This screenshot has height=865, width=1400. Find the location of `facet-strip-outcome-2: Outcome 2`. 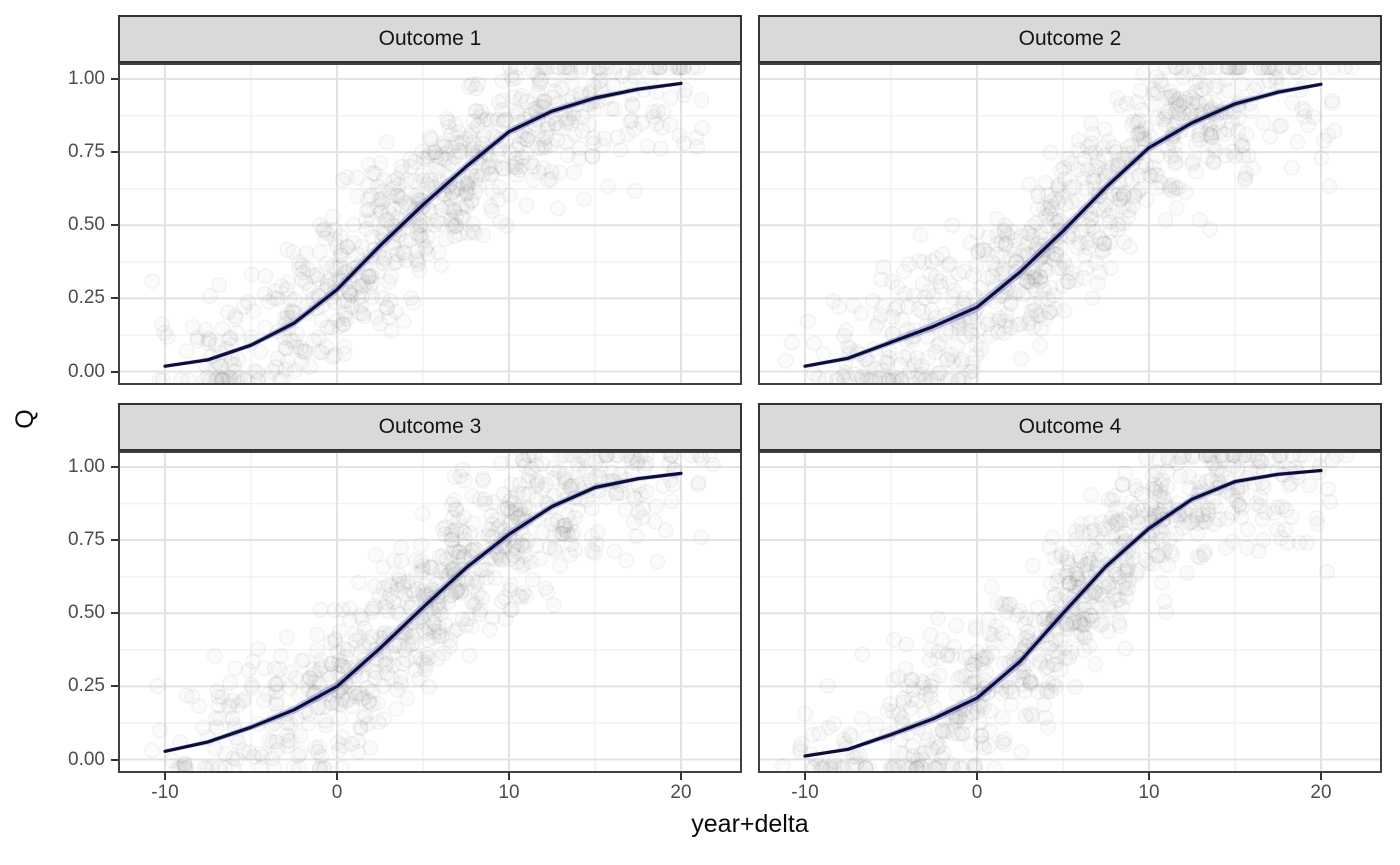

facet-strip-outcome-2: Outcome 2 is located at coordinates (1070, 39).